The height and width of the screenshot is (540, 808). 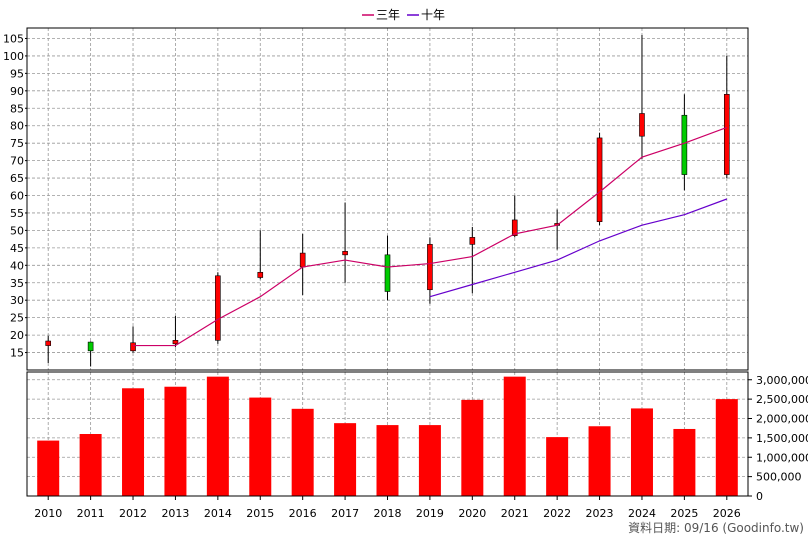 I want to click on year-tick-label: 2026, so click(x=727, y=513).